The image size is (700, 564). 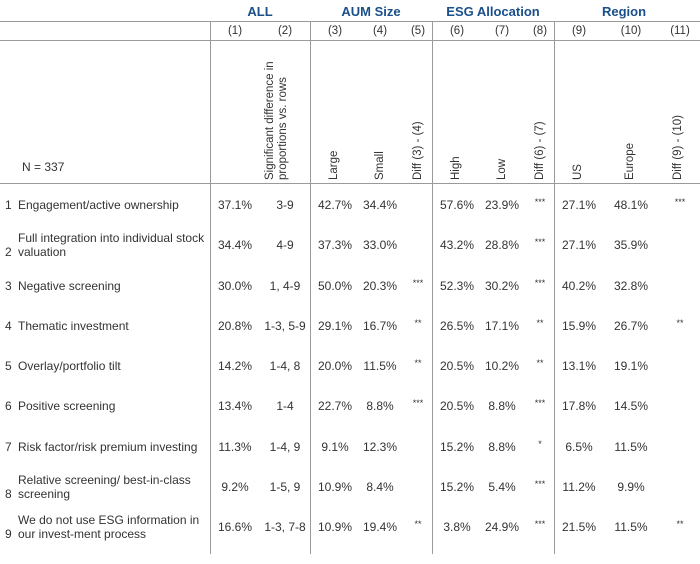 What do you see at coordinates (335, 447) in the screenshot?
I see `cell-large: 9.1%` at bounding box center [335, 447].